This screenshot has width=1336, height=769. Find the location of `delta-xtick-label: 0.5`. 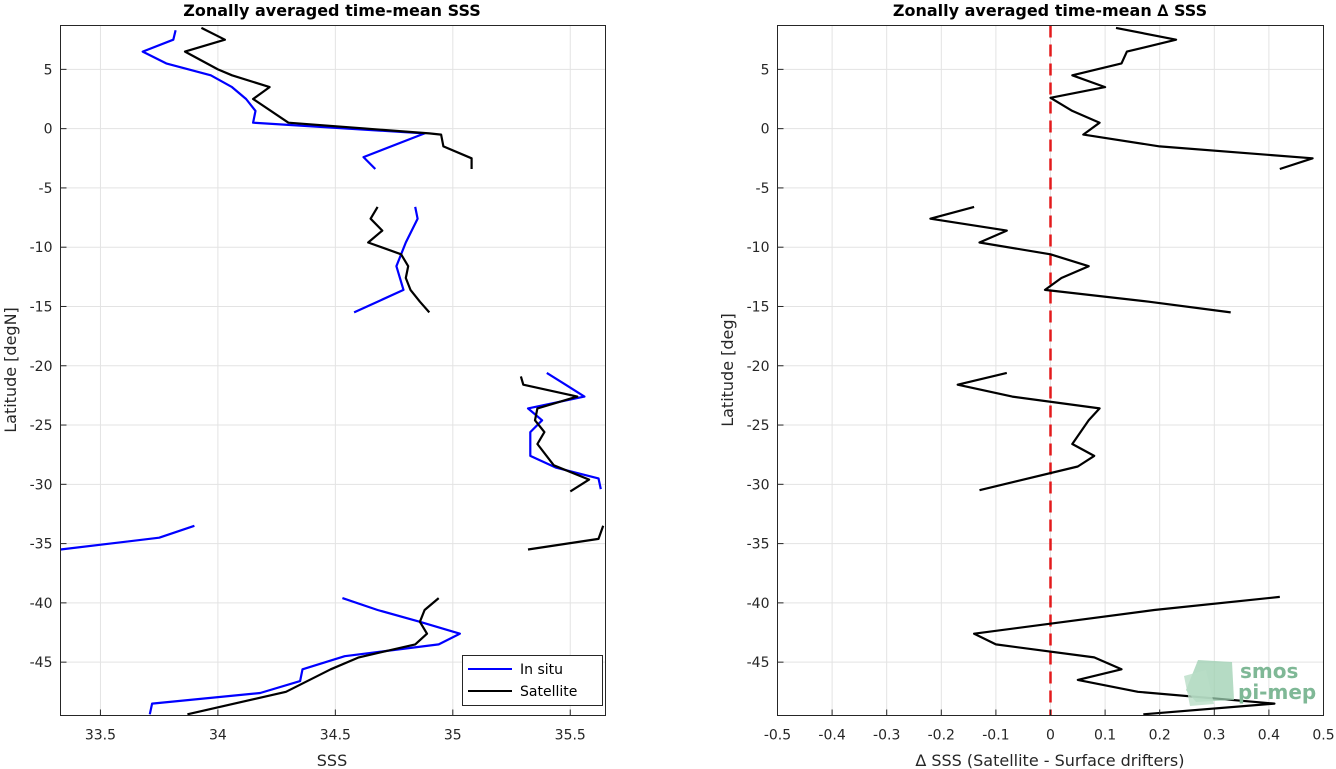

delta-xtick-label: 0.5 is located at coordinates (1323, 736).